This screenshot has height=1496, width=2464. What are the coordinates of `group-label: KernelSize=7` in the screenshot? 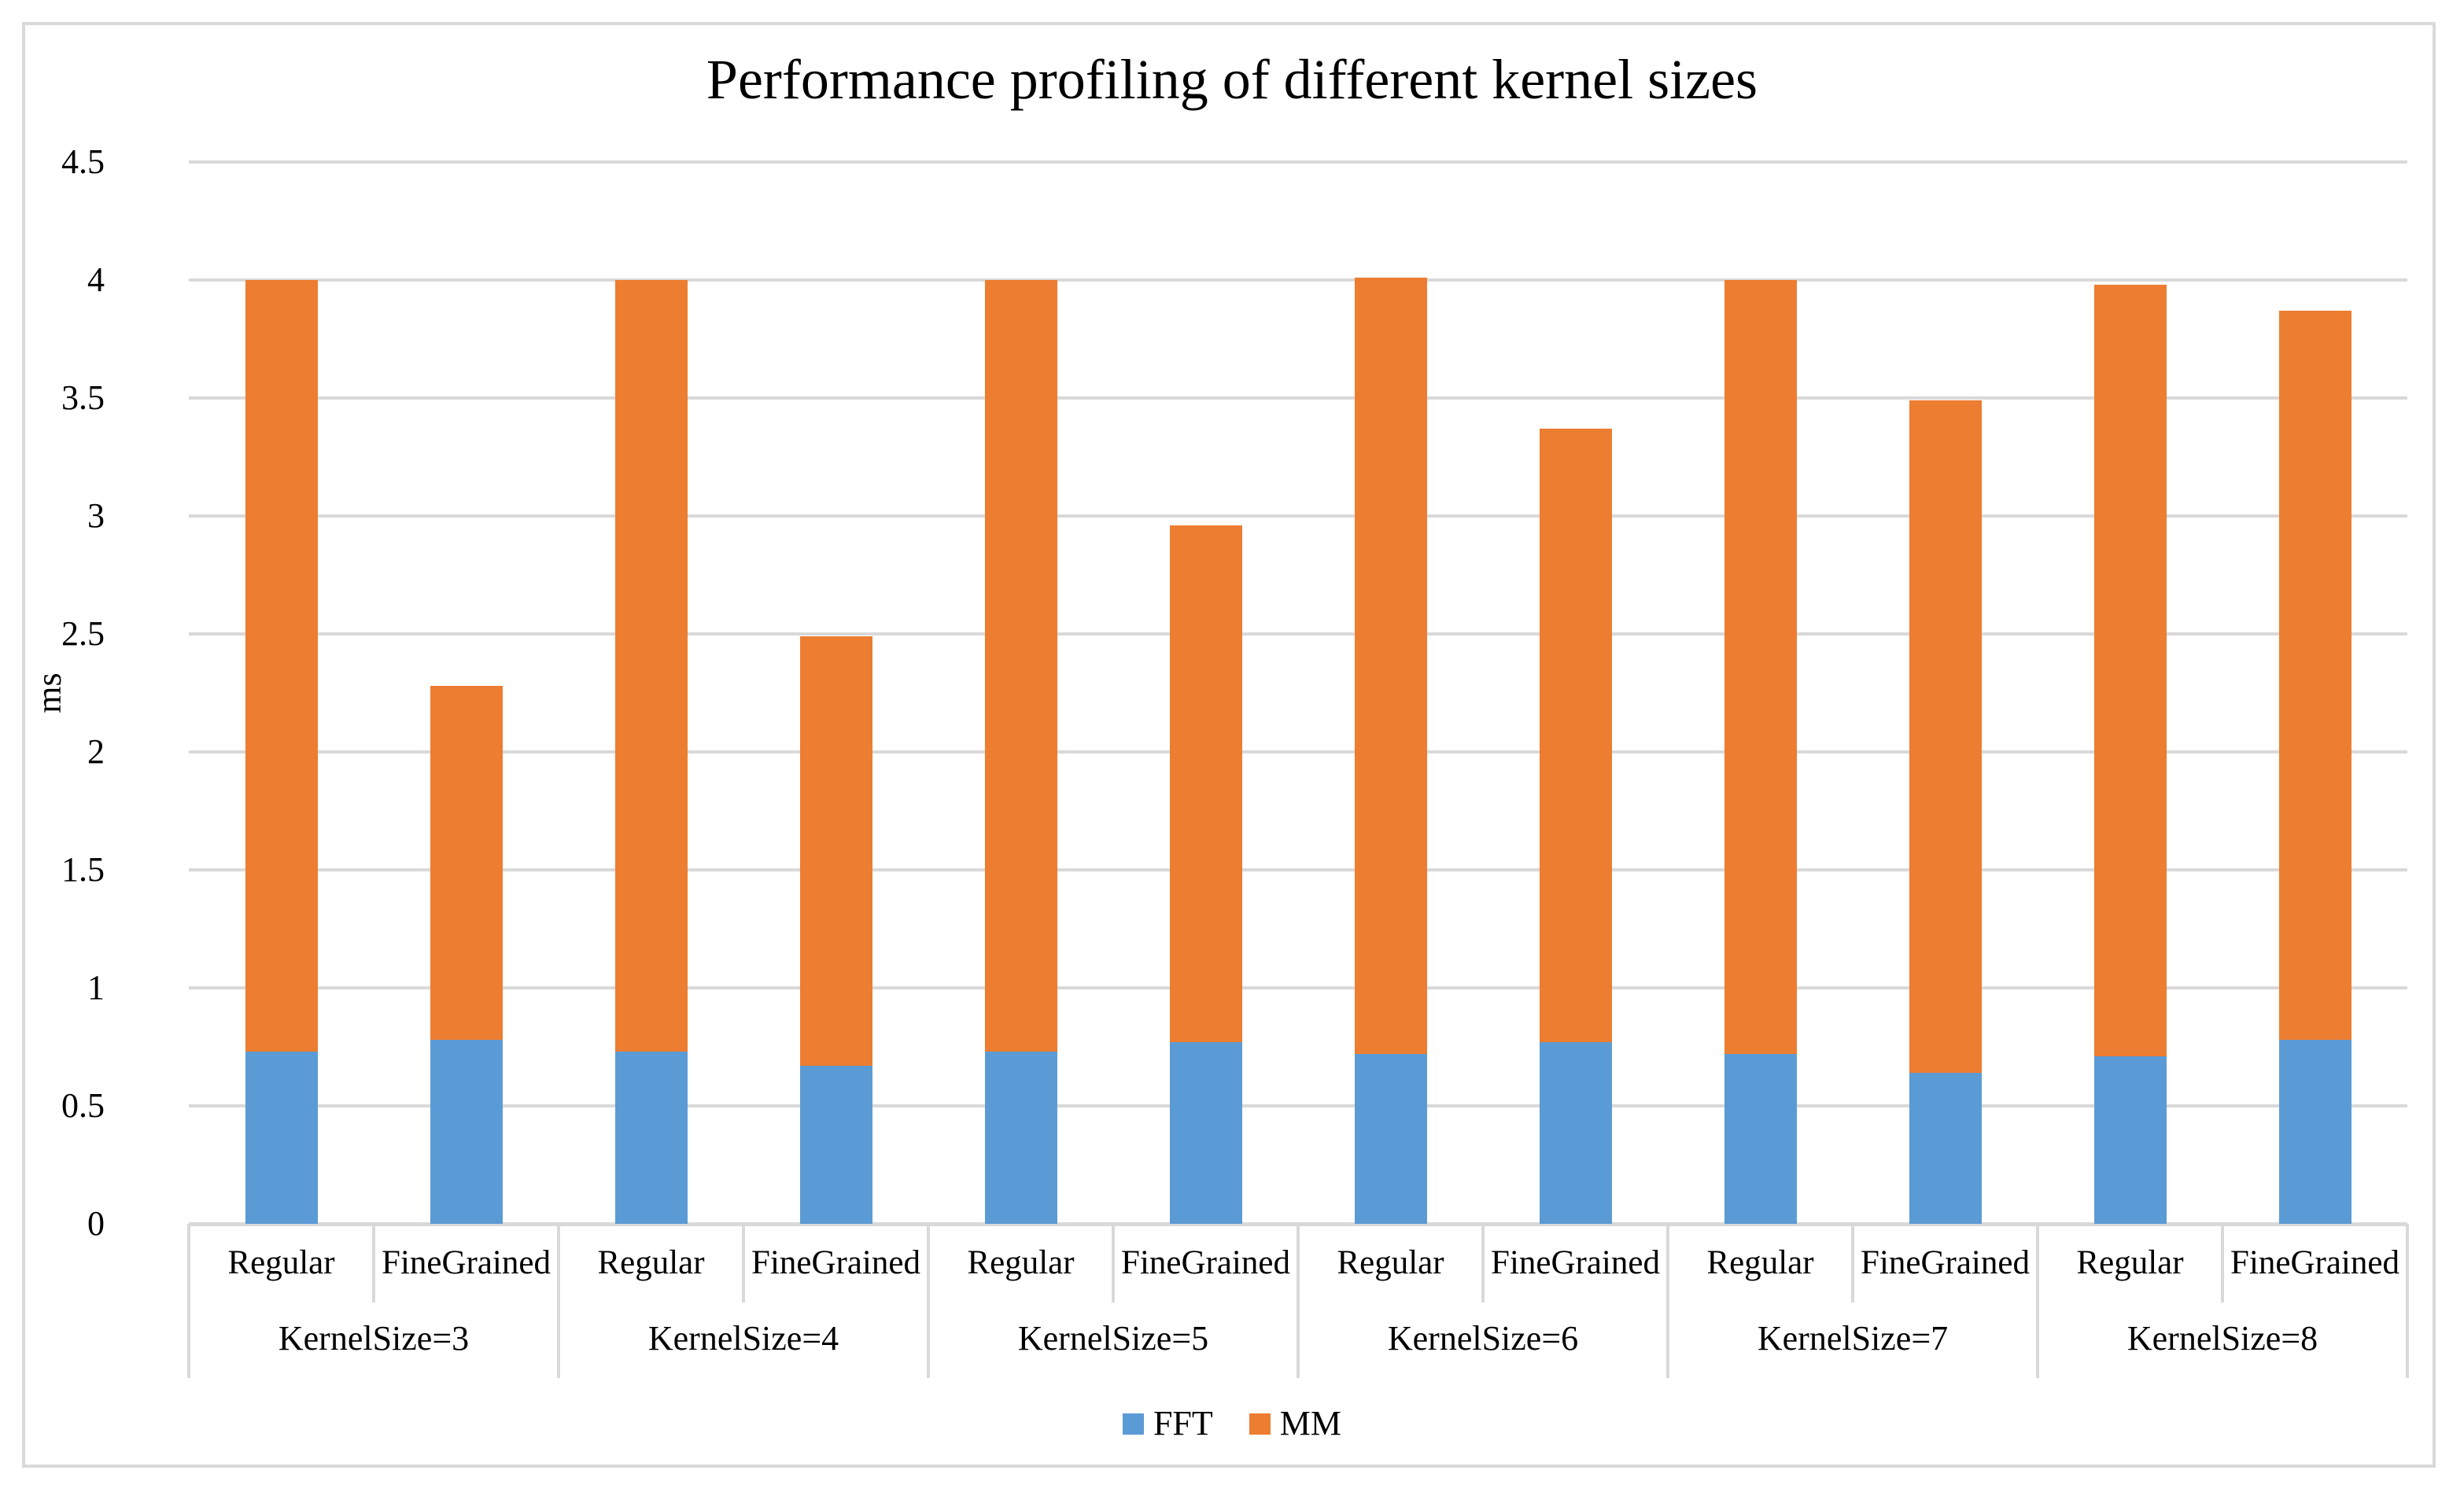 It's located at (1853, 1338).